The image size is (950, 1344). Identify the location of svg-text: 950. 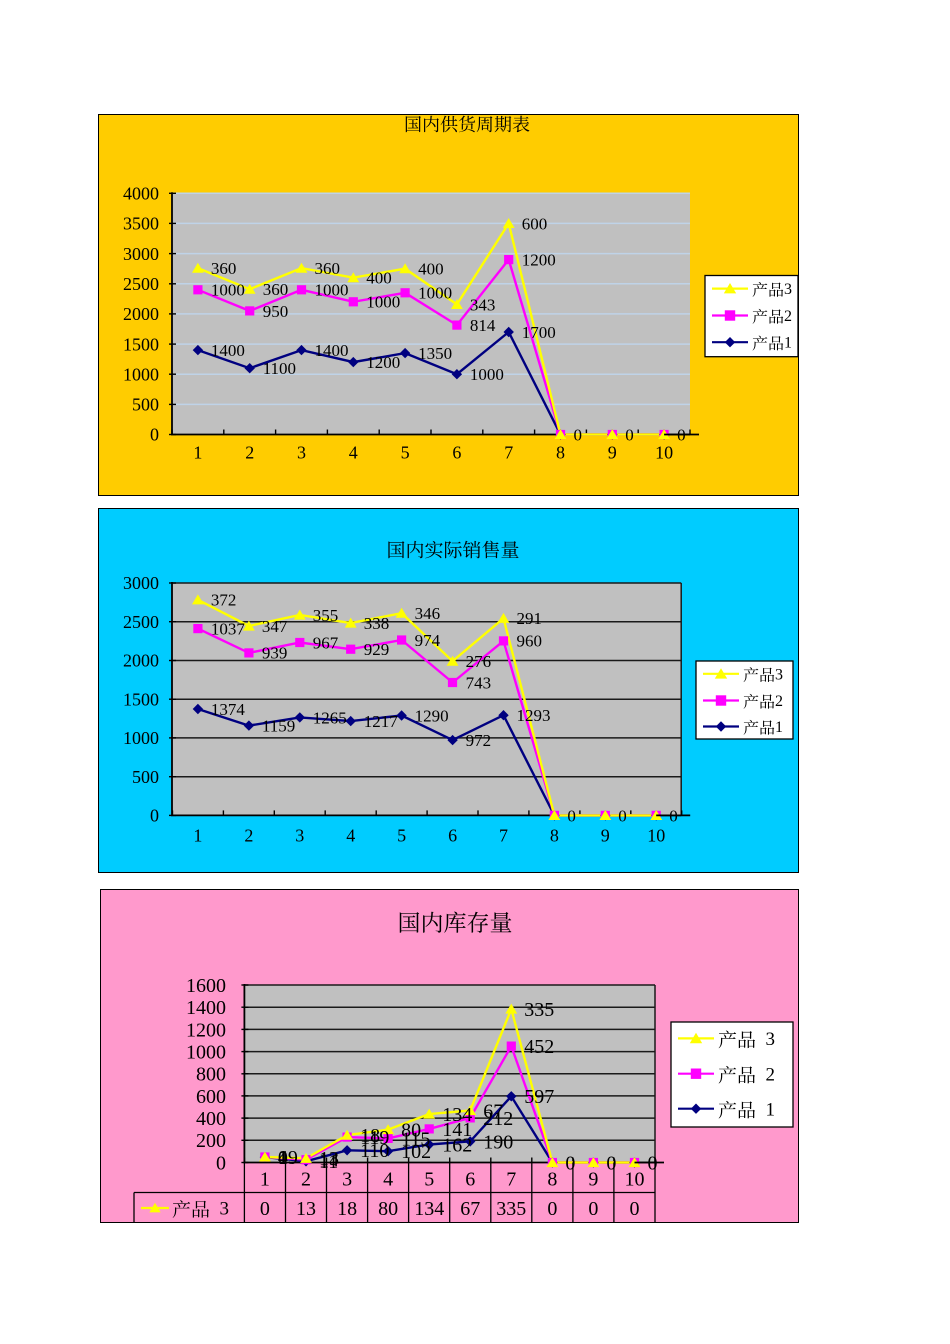
(276, 311).